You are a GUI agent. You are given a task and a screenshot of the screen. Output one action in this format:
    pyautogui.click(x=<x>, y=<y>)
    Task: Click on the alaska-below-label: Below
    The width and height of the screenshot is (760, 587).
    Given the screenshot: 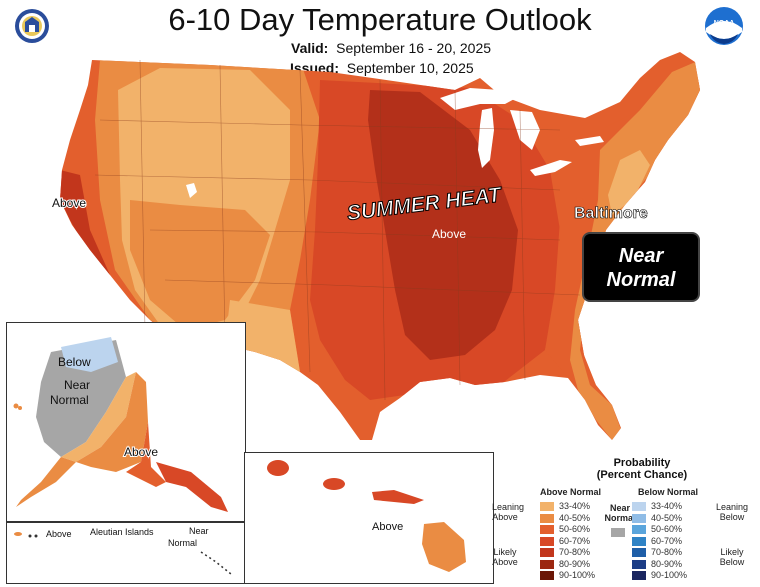 What is the action you would take?
    pyautogui.click(x=74, y=362)
    